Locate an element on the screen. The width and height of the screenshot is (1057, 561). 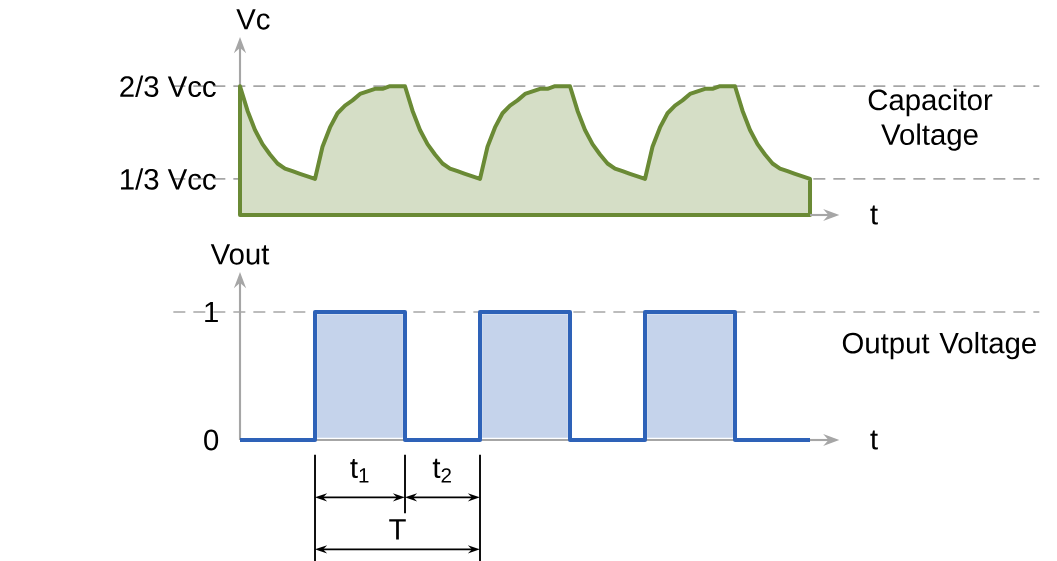
y-axis-title: Vc is located at coordinates (253, 19).